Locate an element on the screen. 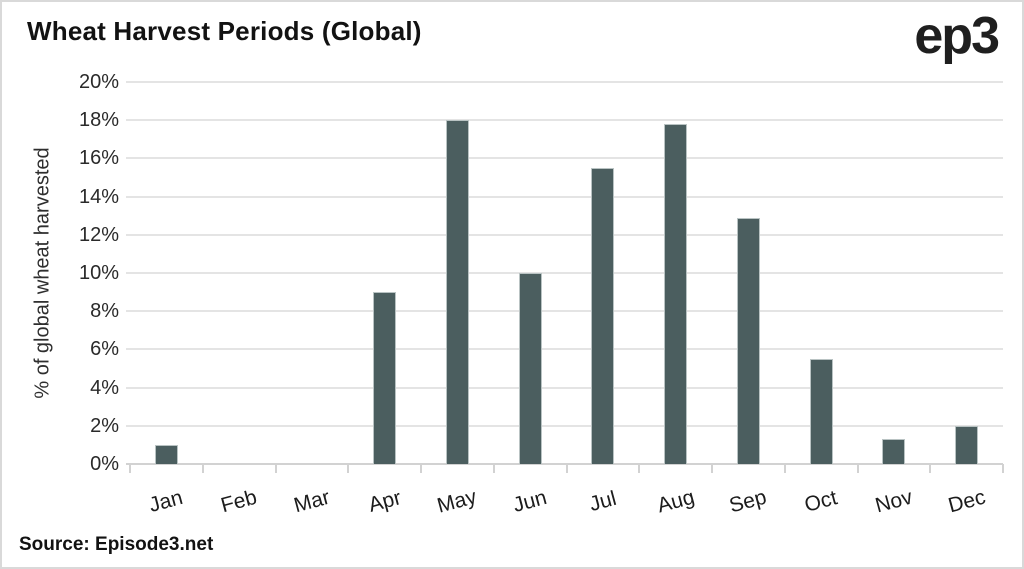 Image resolution: width=1024 pixels, height=569 pixels. y-tick-label: 18% is located at coordinates (98, 120).